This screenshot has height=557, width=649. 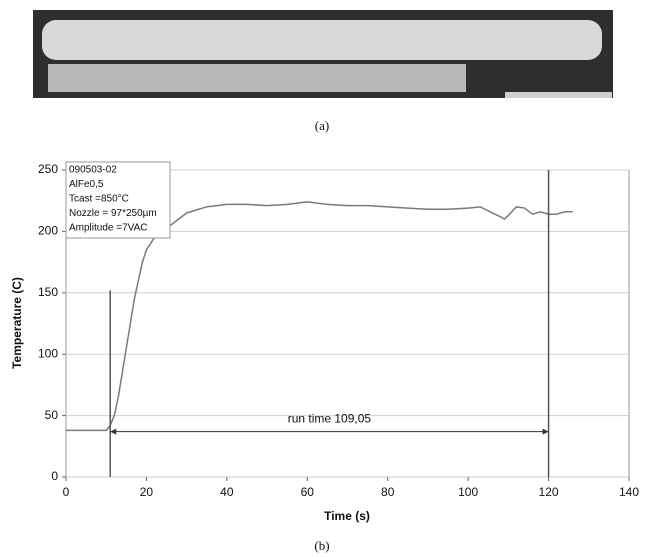 What do you see at coordinates (113, 213) in the screenshot?
I see `info-line: Nozzle = 97*250µm` at bounding box center [113, 213].